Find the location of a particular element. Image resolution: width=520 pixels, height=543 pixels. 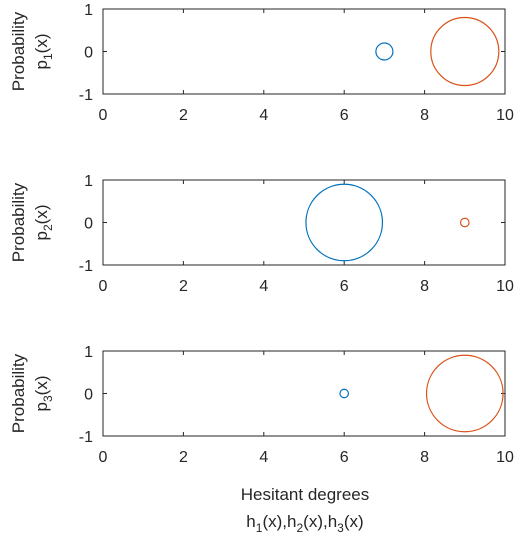

y-axis-label-line2: p1(x) is located at coordinates (43, 52).